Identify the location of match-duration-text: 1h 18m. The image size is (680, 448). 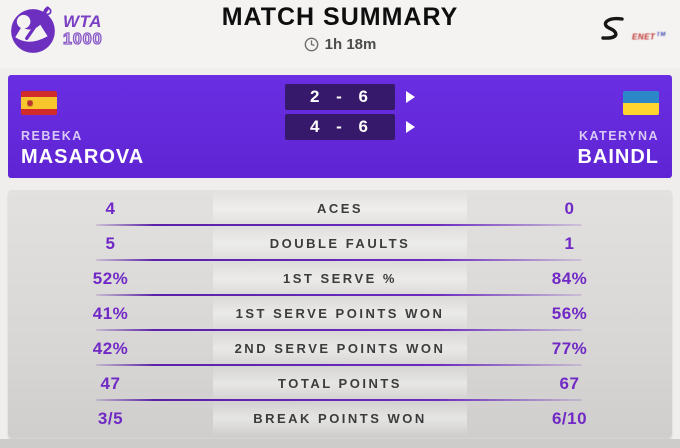
(350, 44).